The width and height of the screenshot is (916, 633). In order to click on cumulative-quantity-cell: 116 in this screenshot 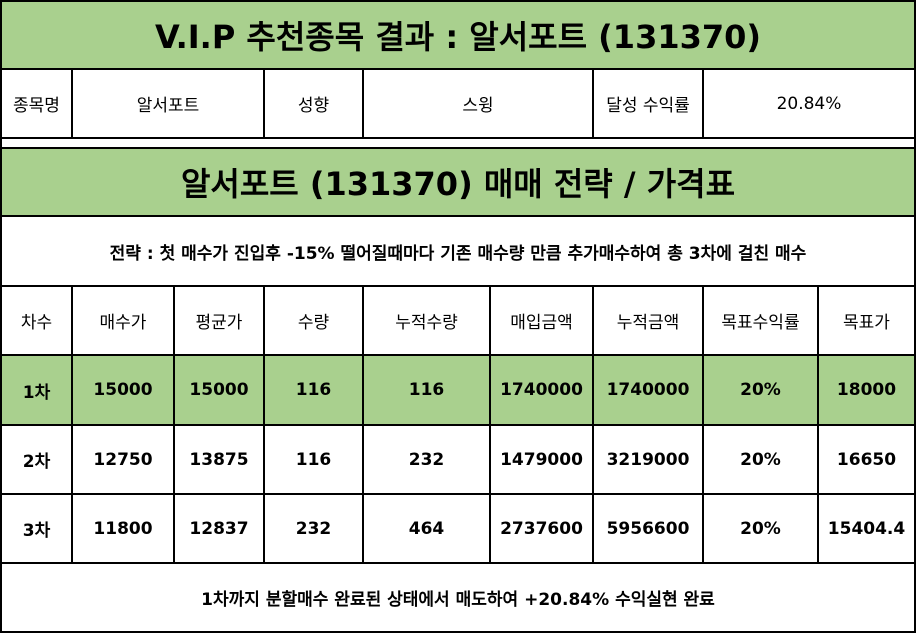, I will do `click(427, 390)`.